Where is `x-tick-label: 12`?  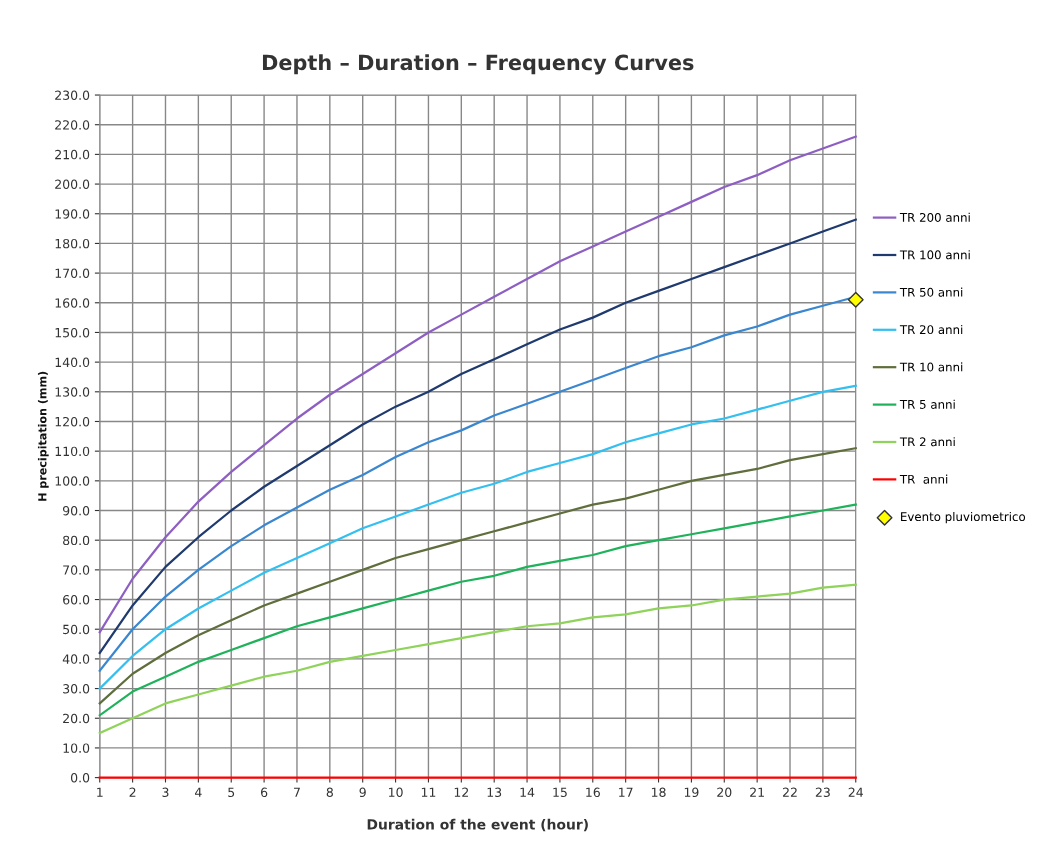 x-tick-label: 12 is located at coordinates (461, 792).